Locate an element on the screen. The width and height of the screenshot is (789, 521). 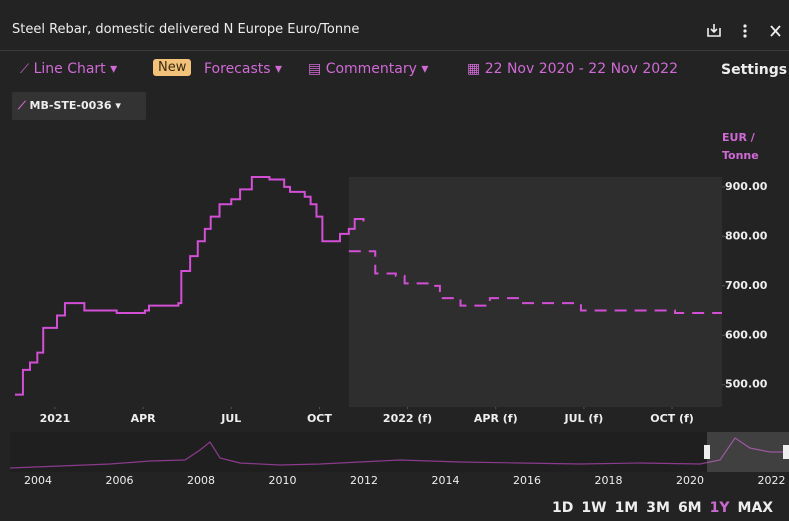
navigator-label: 2018 is located at coordinates (609, 480).